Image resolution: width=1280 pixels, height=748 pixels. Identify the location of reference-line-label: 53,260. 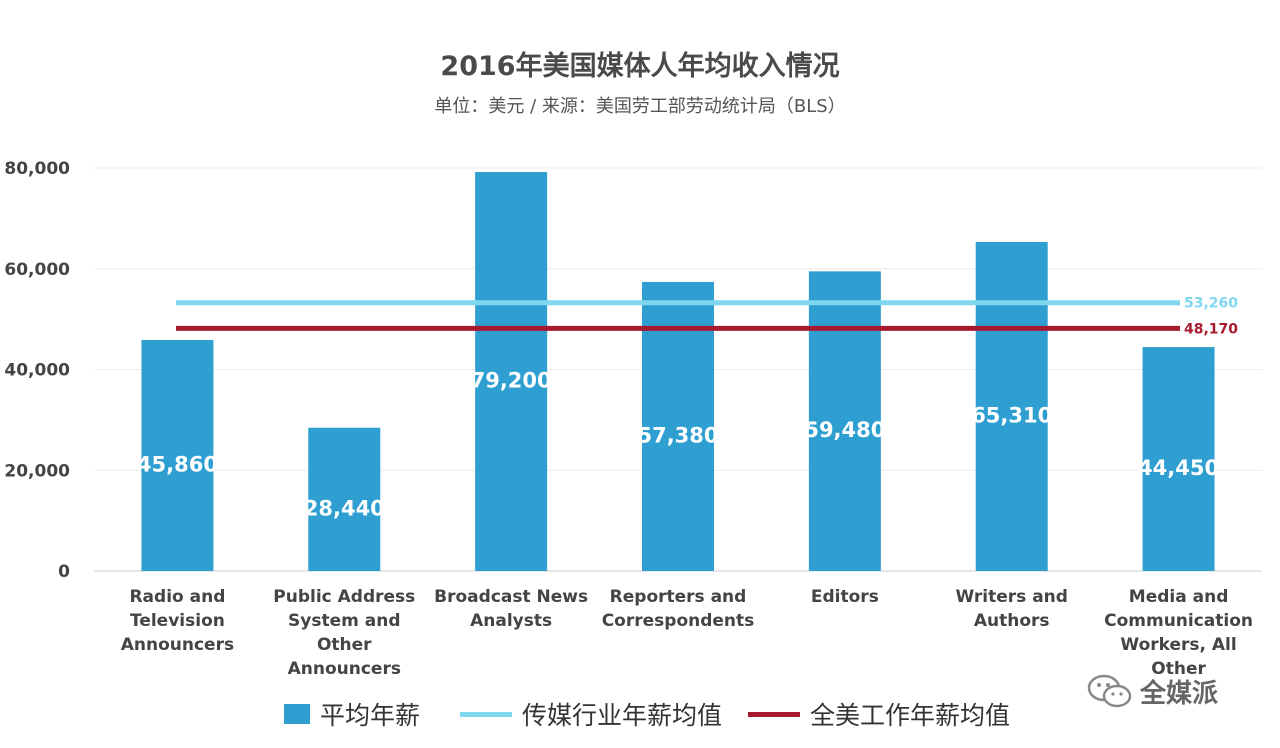
(1211, 304).